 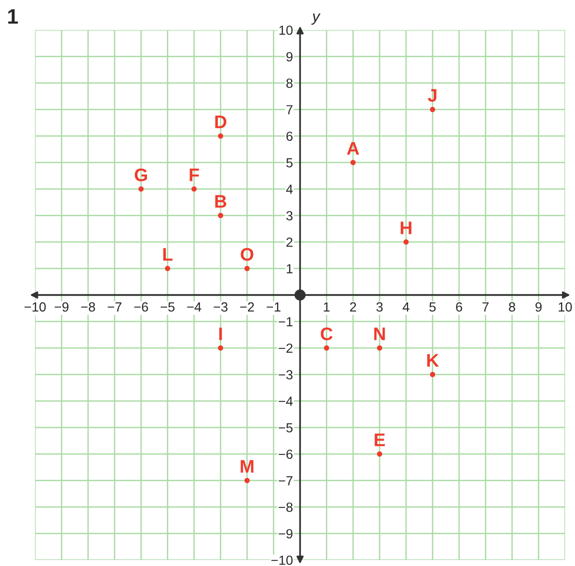 I want to click on y-tick-label: −4, so click(x=285, y=401).